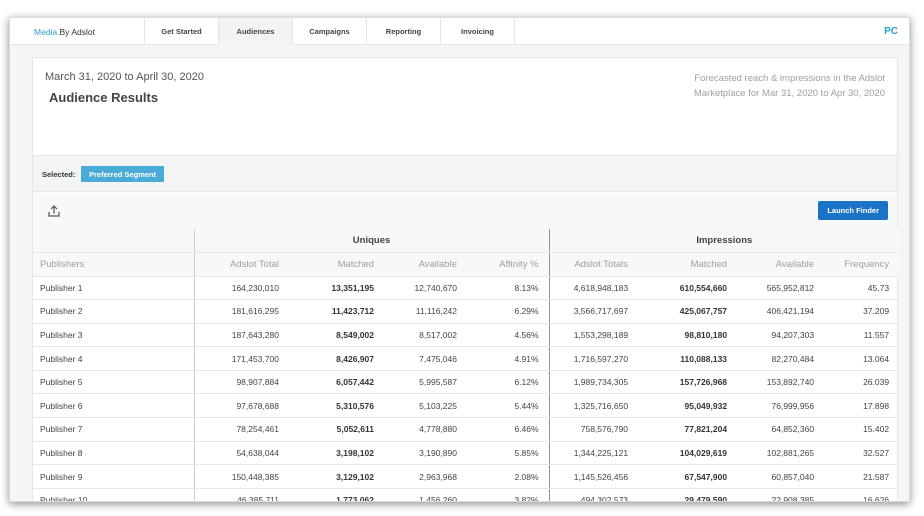 The width and height of the screenshot is (924, 516). Describe the element at coordinates (336, 335) in the screenshot. I see `matched-cell: 8,549,002` at that location.